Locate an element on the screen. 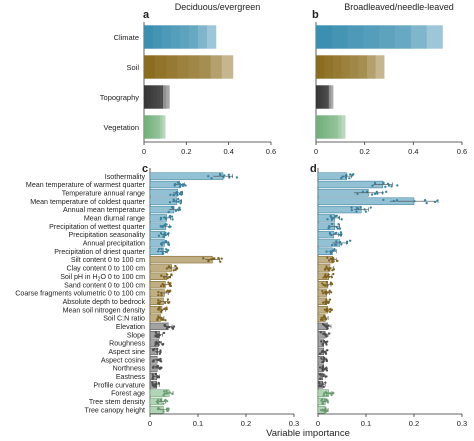  x-tick-label: 0.6 is located at coordinates (462, 151).